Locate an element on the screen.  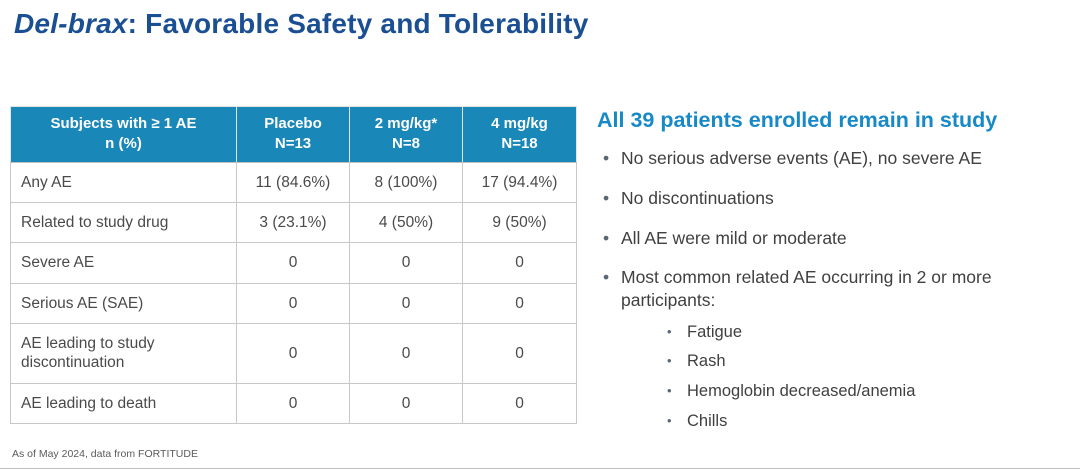
cell-placebo: 11 (84.6%) is located at coordinates (293, 182).